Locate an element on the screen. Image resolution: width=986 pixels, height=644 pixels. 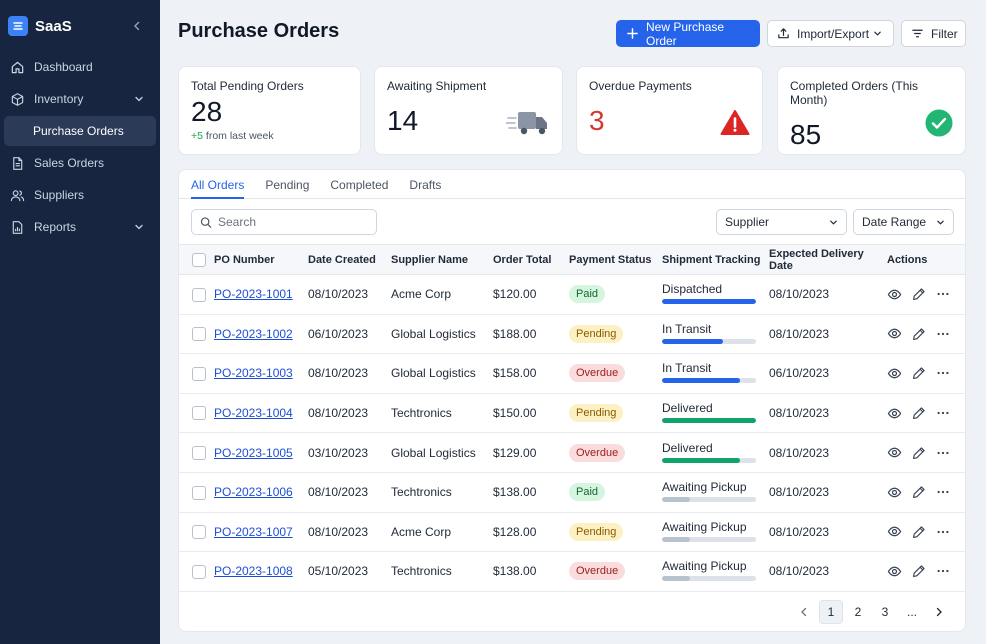
chevron-down-icon is located at coordinates (139, 227).